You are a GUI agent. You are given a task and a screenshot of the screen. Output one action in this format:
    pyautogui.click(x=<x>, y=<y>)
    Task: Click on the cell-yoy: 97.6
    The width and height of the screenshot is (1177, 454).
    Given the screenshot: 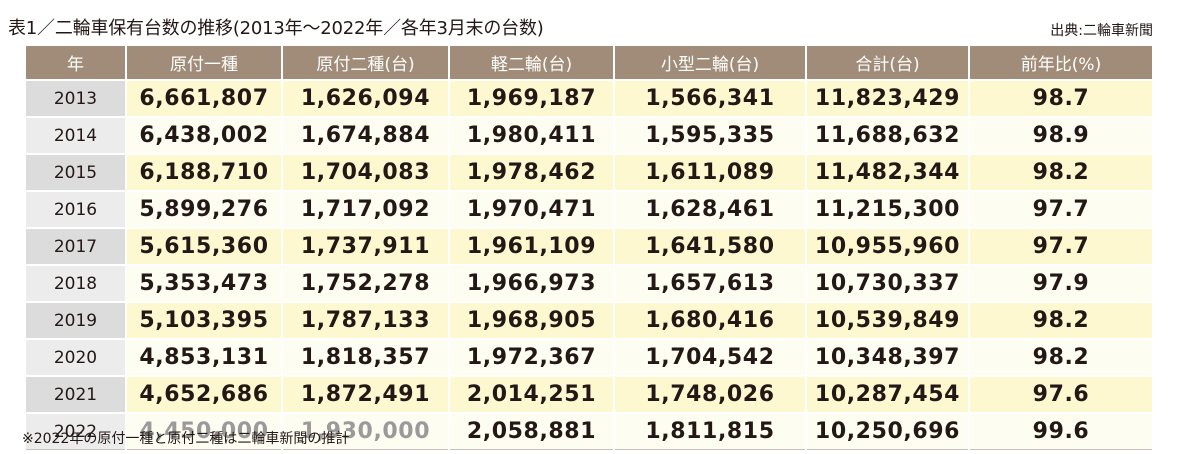 What is the action you would take?
    pyautogui.click(x=1060, y=394)
    